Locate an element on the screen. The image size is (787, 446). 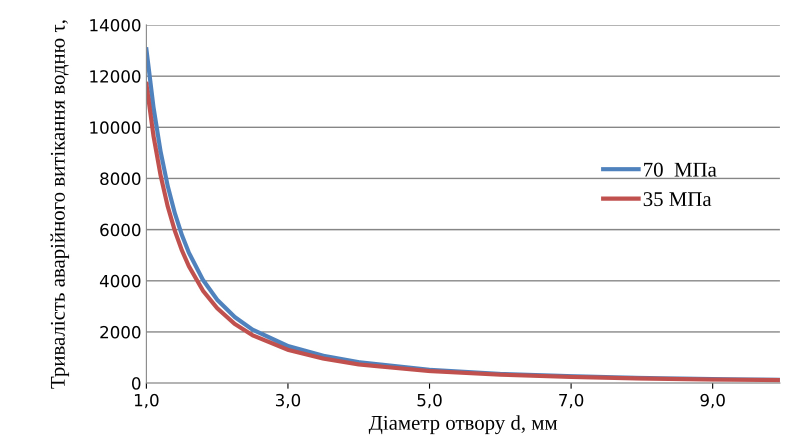
y-tick-label: 10000 is located at coordinates (115, 127).